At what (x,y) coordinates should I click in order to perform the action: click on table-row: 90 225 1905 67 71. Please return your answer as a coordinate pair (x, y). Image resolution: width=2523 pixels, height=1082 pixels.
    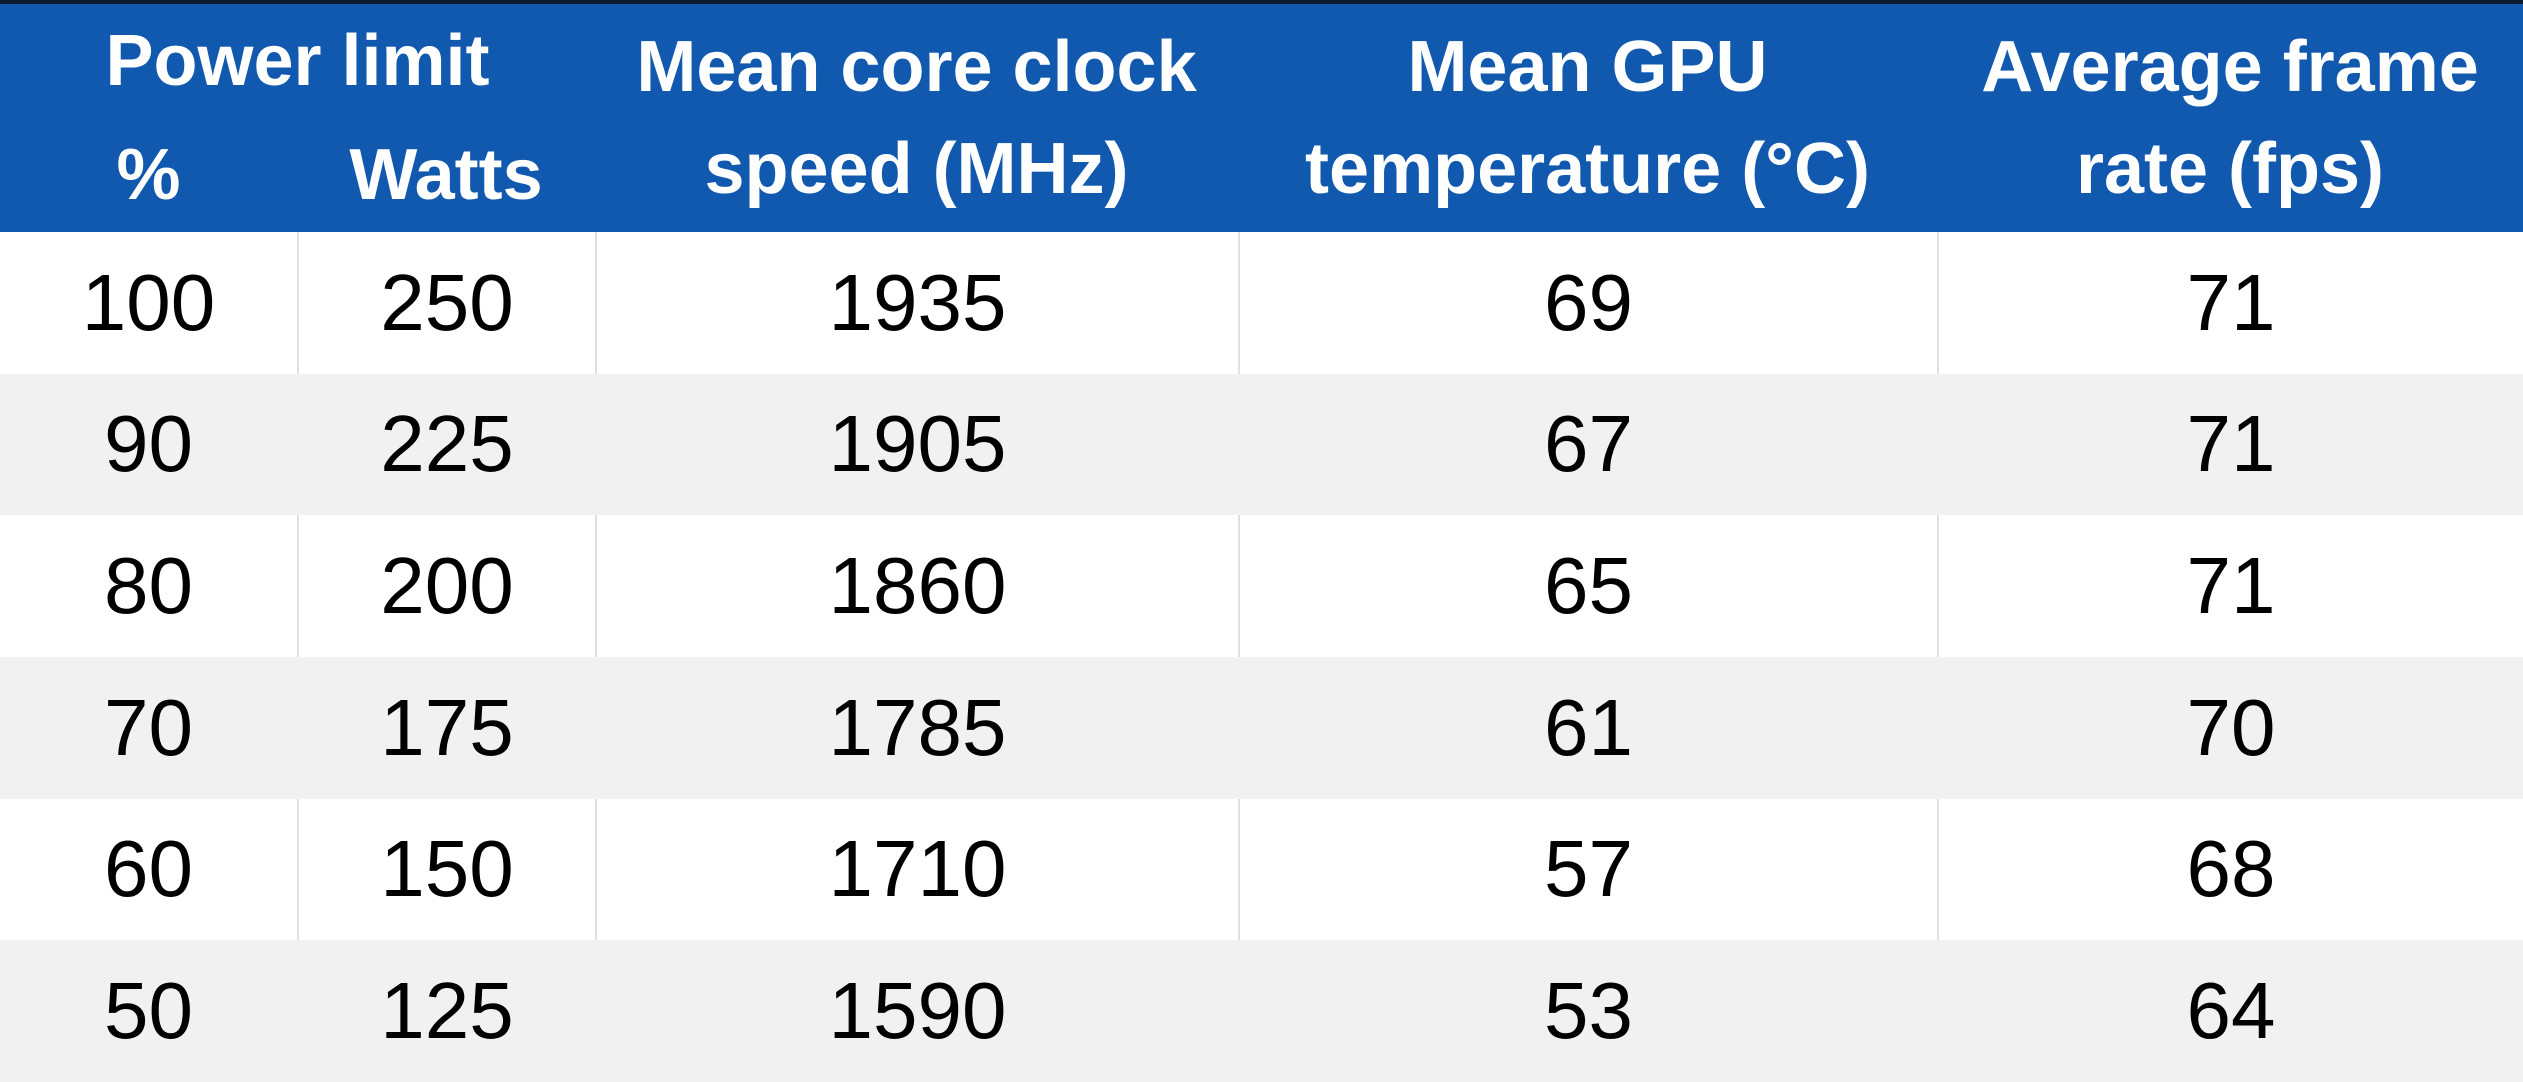
    Looking at the image, I should click on (1261, 444).